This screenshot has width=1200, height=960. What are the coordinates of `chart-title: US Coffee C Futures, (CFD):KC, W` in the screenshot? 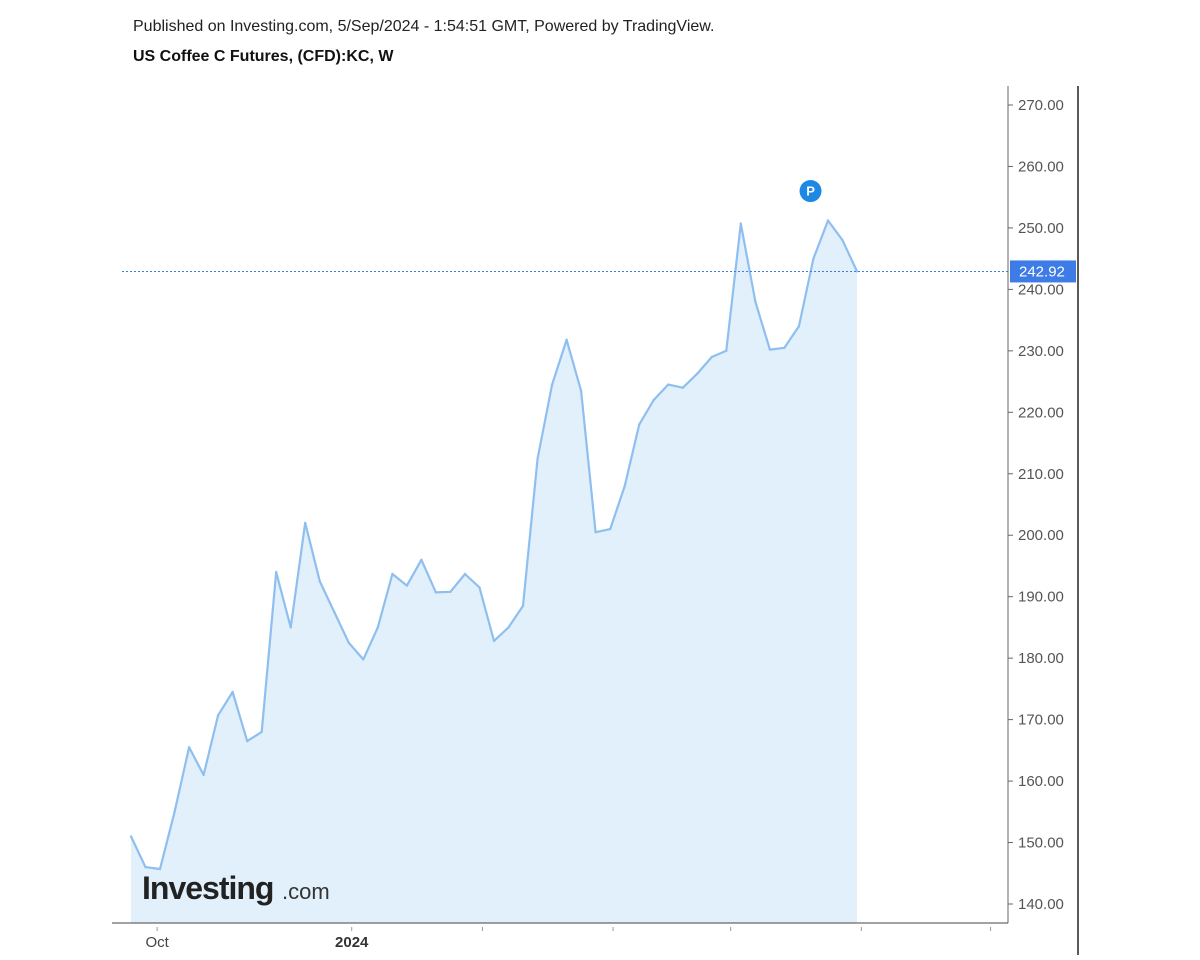 It's located at (263, 56).